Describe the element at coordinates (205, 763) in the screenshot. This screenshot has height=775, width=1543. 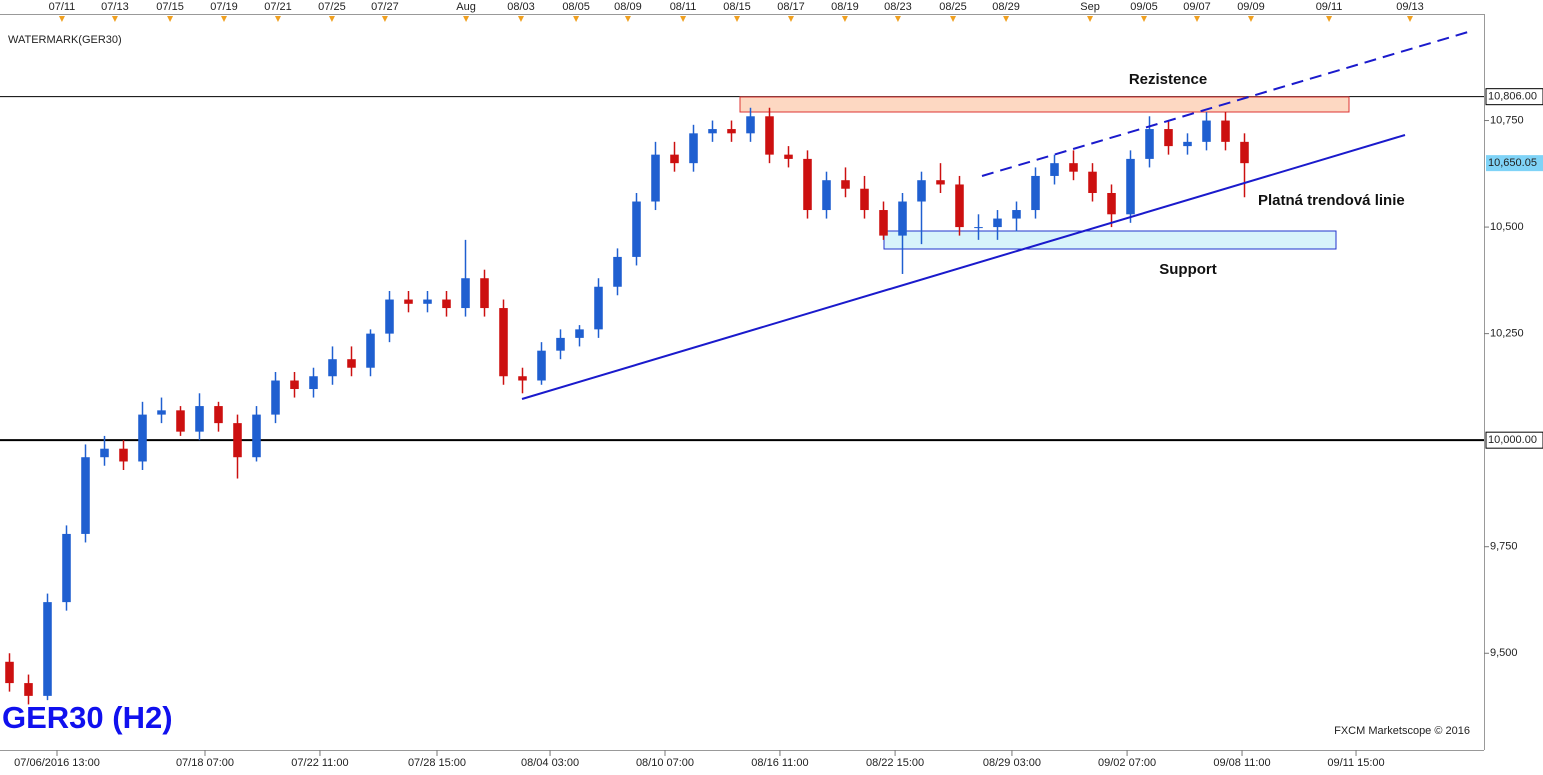
I see `x-tick-label: 07/18 07:00` at that location.